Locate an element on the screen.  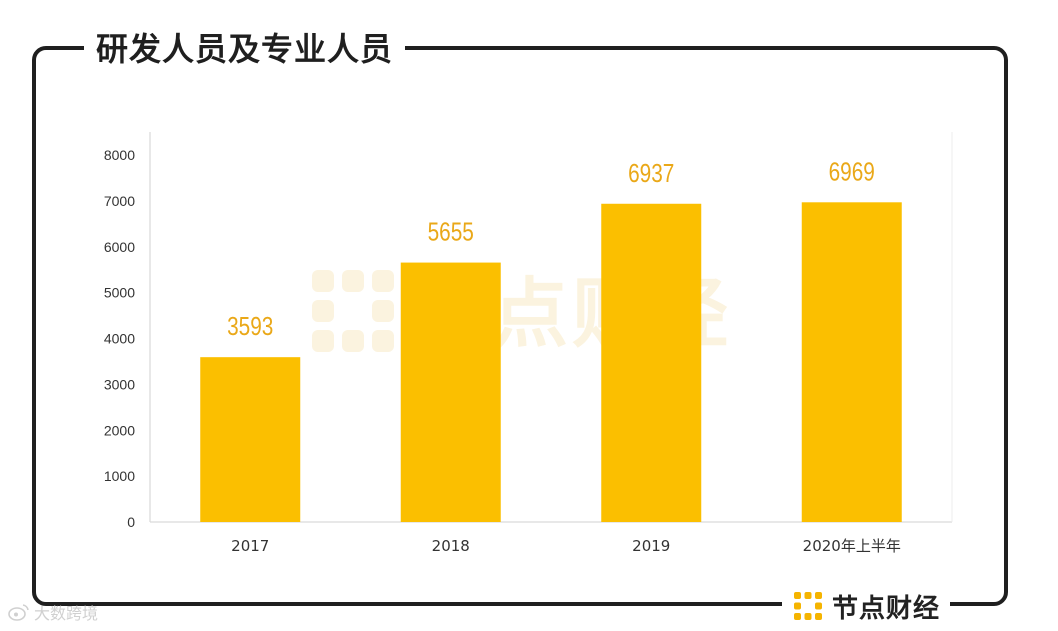
data-label: 5655 is located at coordinates (451, 231).